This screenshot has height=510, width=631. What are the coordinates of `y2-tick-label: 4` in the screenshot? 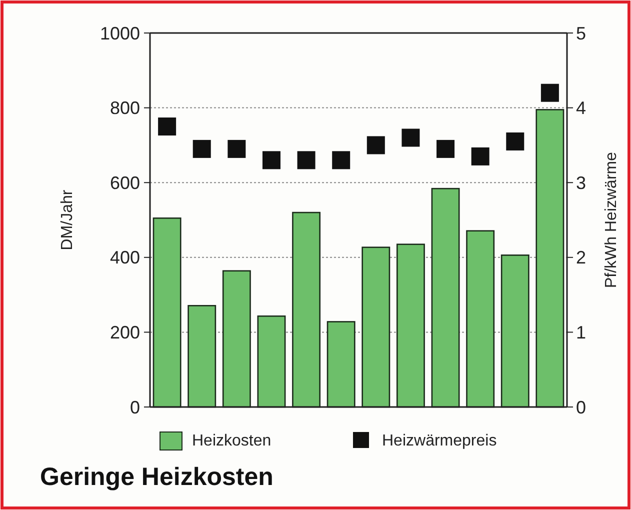 It's located at (581, 108).